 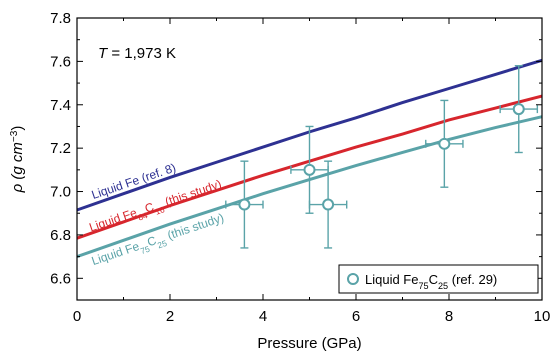 What do you see at coordinates (60, 18) in the screenshot?
I see `y-tick-label: 7.8` at bounding box center [60, 18].